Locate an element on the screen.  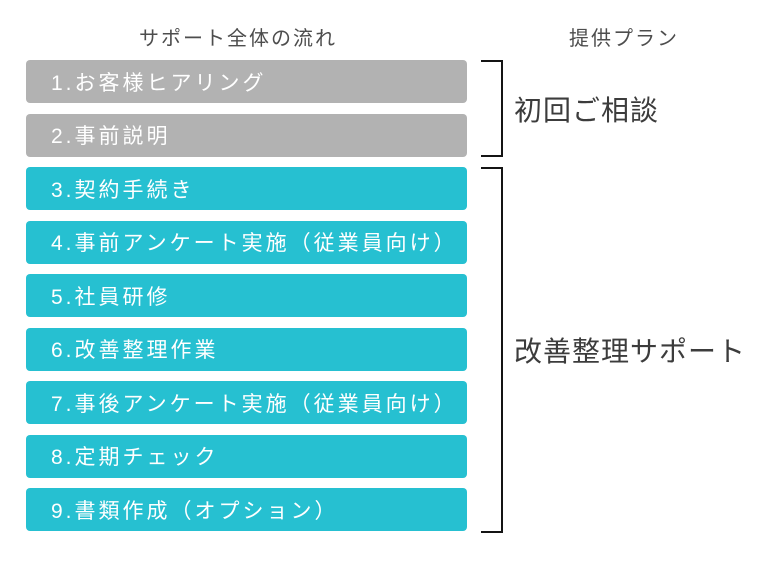
step-2-advance-explanation: 2.事前説明 is located at coordinates (246, 135).